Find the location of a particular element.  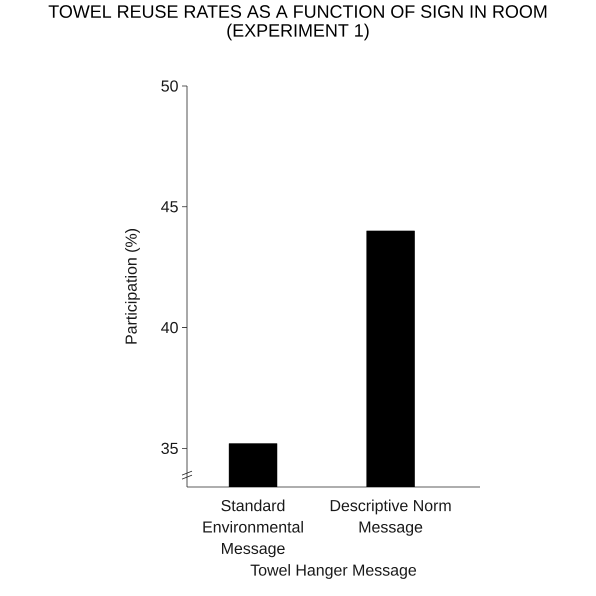

x-tick-label: Standard Environmental Message is located at coordinates (253, 529).